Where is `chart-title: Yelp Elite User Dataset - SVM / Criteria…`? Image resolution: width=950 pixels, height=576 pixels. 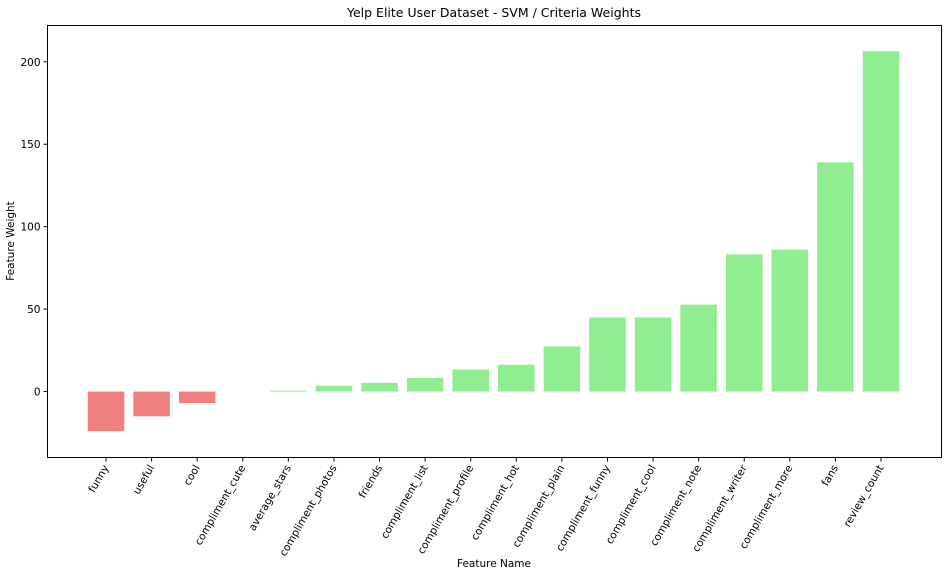 chart-title: Yelp Elite User Dataset - SVM / Criteria… is located at coordinates (493, 12).